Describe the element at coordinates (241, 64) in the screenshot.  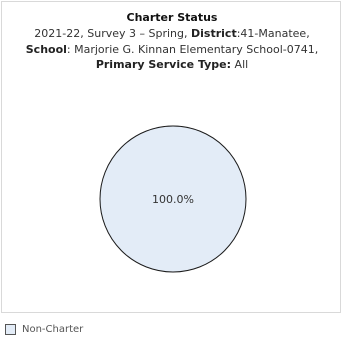
I see `subtitle-service-type-value: All` at that location.